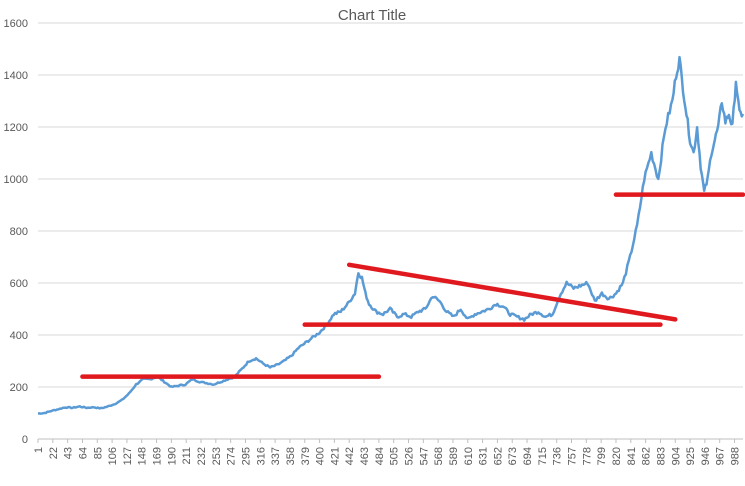 The width and height of the screenshot is (745, 486). Describe the element at coordinates (306, 456) in the screenshot. I see `x-tick-label: 379` at that location.